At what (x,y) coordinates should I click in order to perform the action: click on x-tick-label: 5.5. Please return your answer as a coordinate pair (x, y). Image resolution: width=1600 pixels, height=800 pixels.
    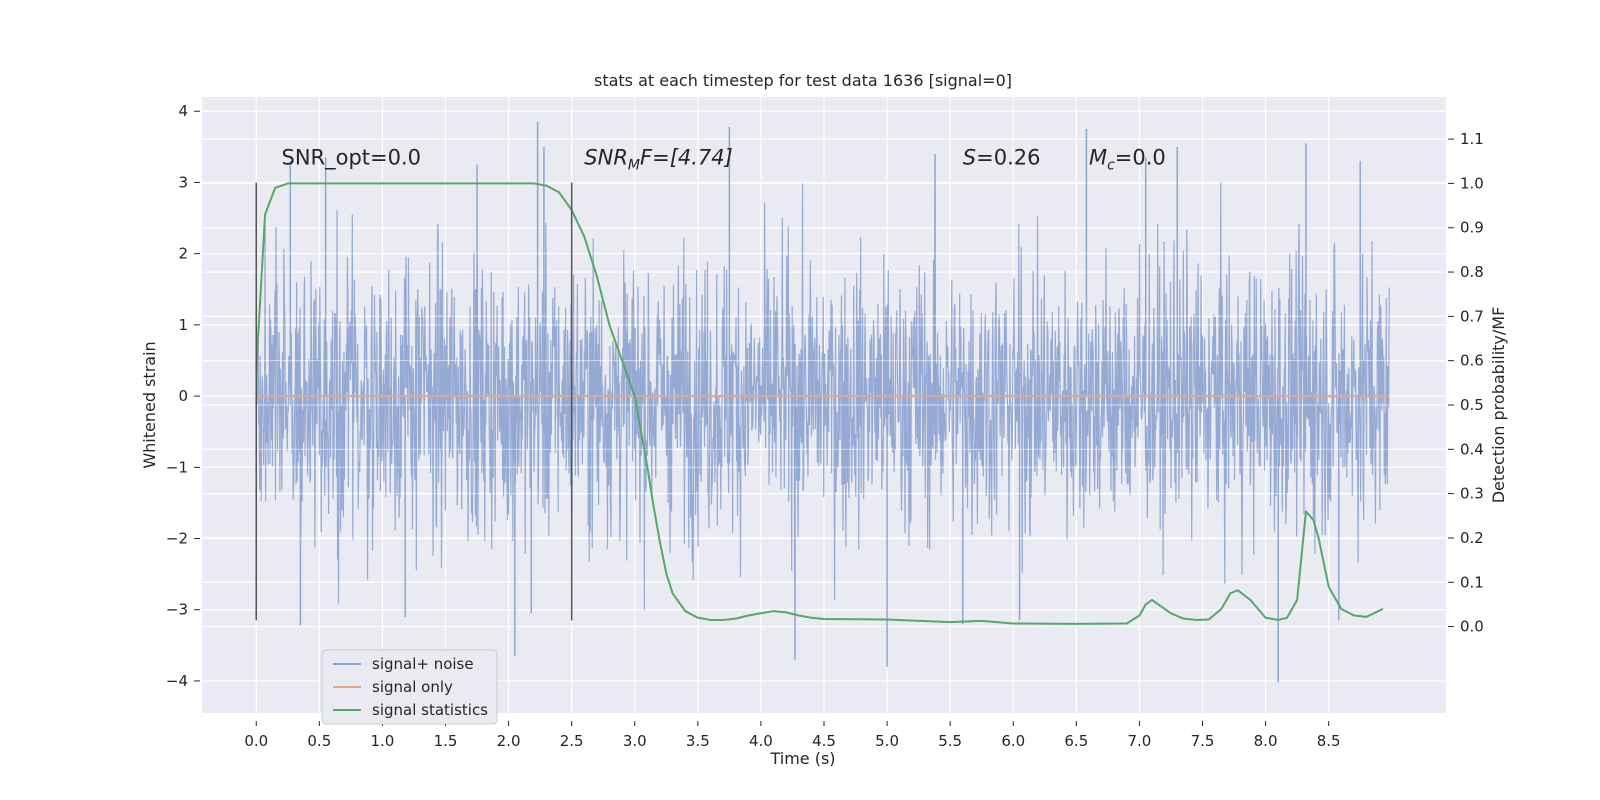
    Looking at the image, I should click on (950, 741).